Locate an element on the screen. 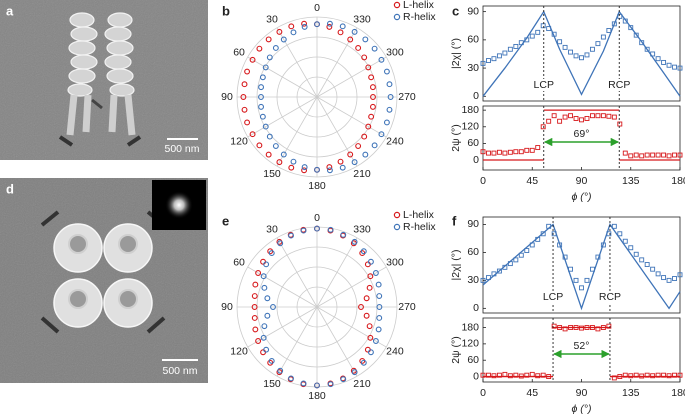 Image resolution: width=685 pixels, height=418 pixels. angle-label: 240 is located at coordinates (395, 141).